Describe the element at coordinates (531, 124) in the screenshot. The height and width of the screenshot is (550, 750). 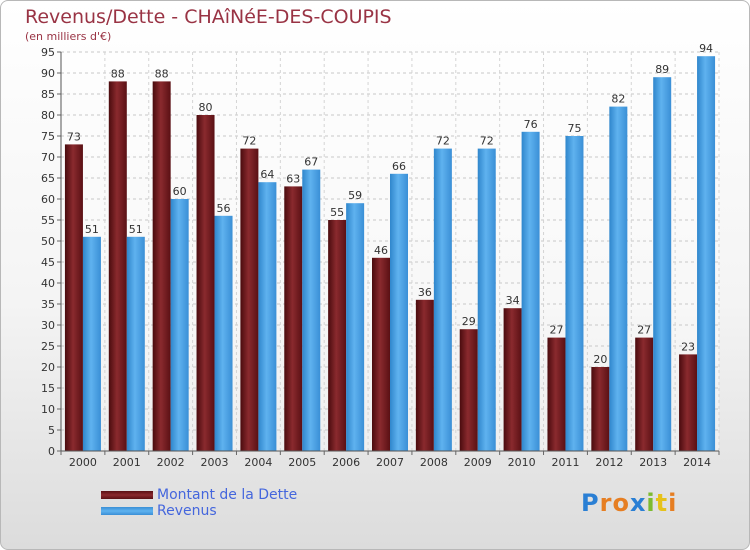
I see `data-label-revenus: 76` at that location.